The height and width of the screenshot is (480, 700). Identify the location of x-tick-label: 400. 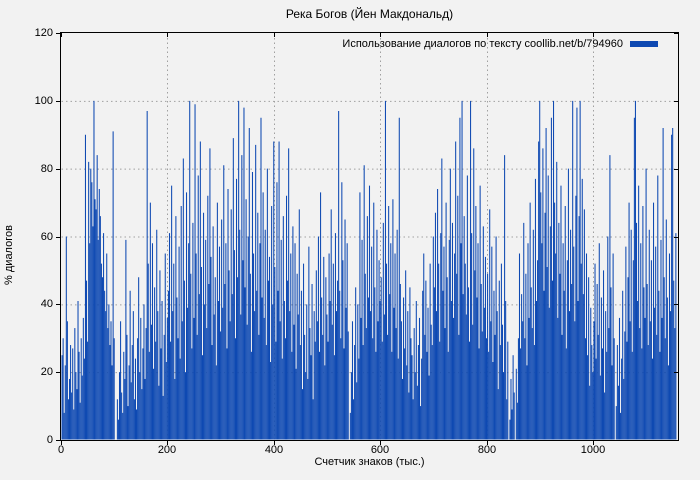
(274, 450).